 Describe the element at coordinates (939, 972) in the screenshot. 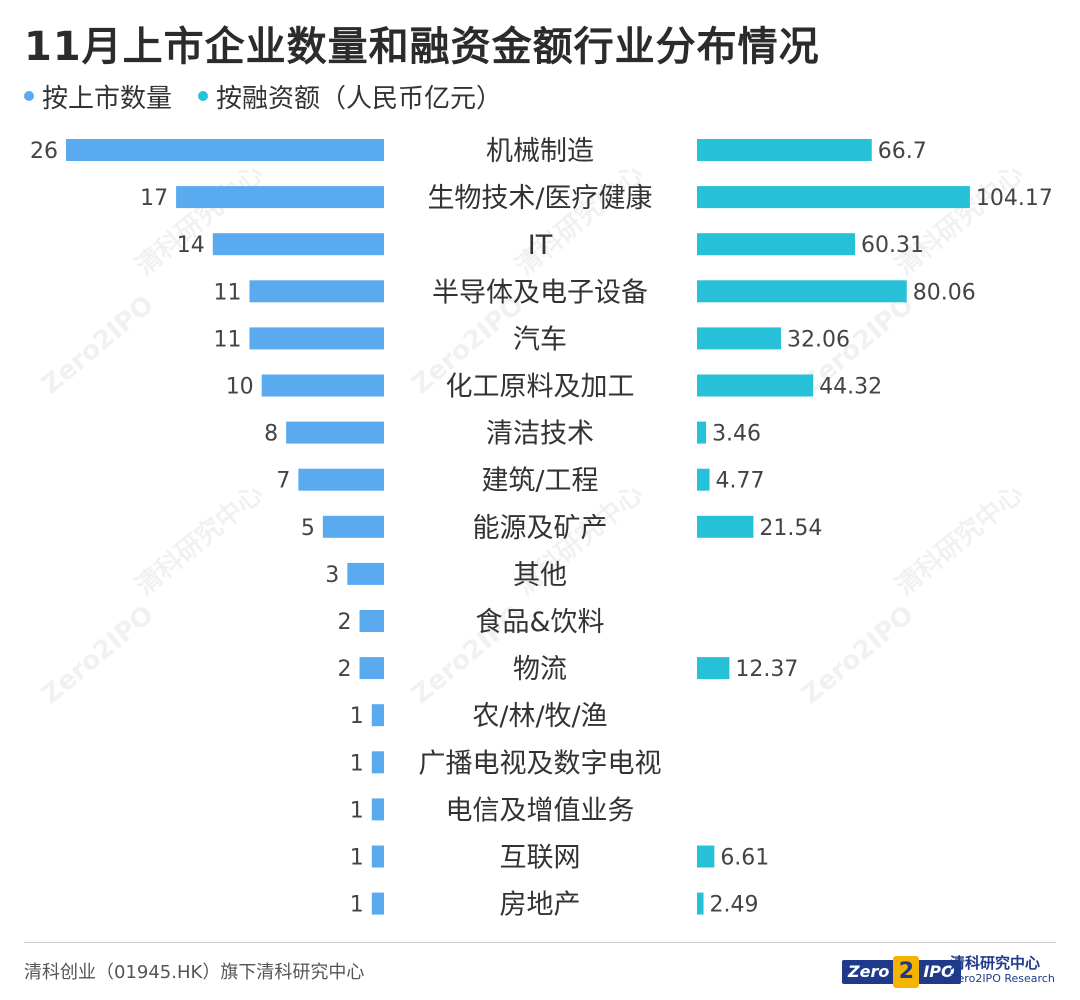

I see `logo-ipo: IPO` at that location.